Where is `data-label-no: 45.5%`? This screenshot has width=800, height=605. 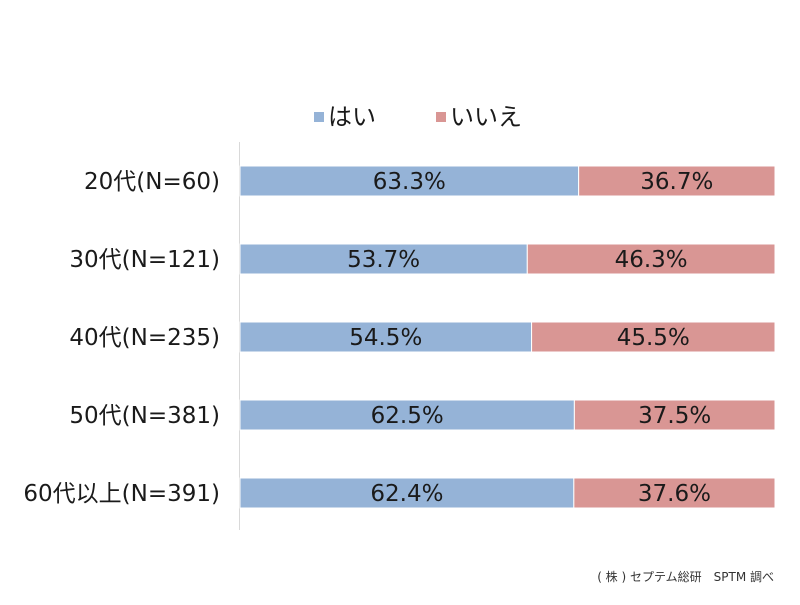 data-label-no: 45.5% is located at coordinates (653, 338).